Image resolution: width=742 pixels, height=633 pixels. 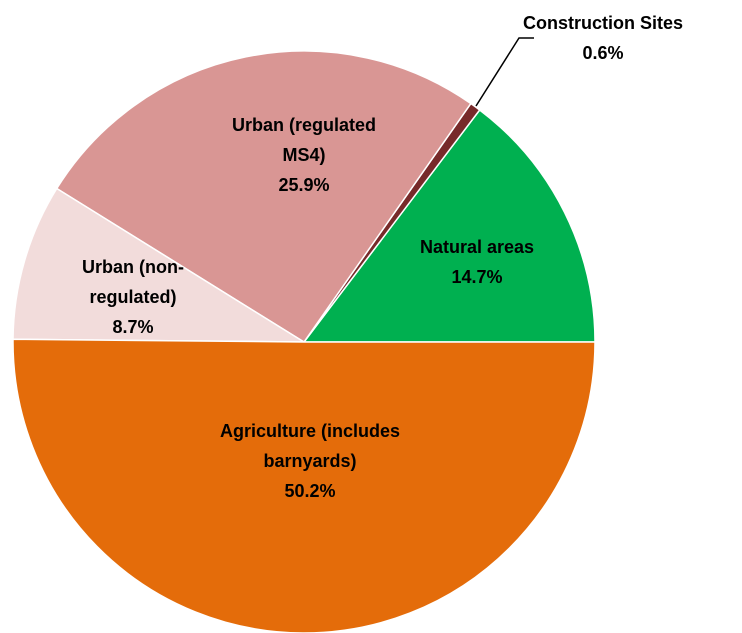 What do you see at coordinates (477, 247) in the screenshot?
I see `slice-name: Natural areas` at bounding box center [477, 247].